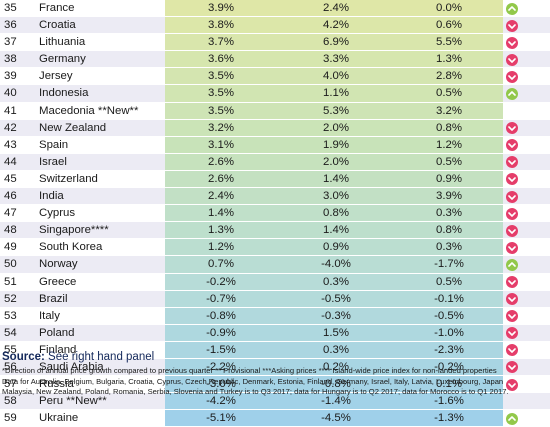 This screenshot has height=427, width=550. Describe the element at coordinates (449, 42) in the screenshot. I see `previous-year-change-cell: 5.5%` at that location.